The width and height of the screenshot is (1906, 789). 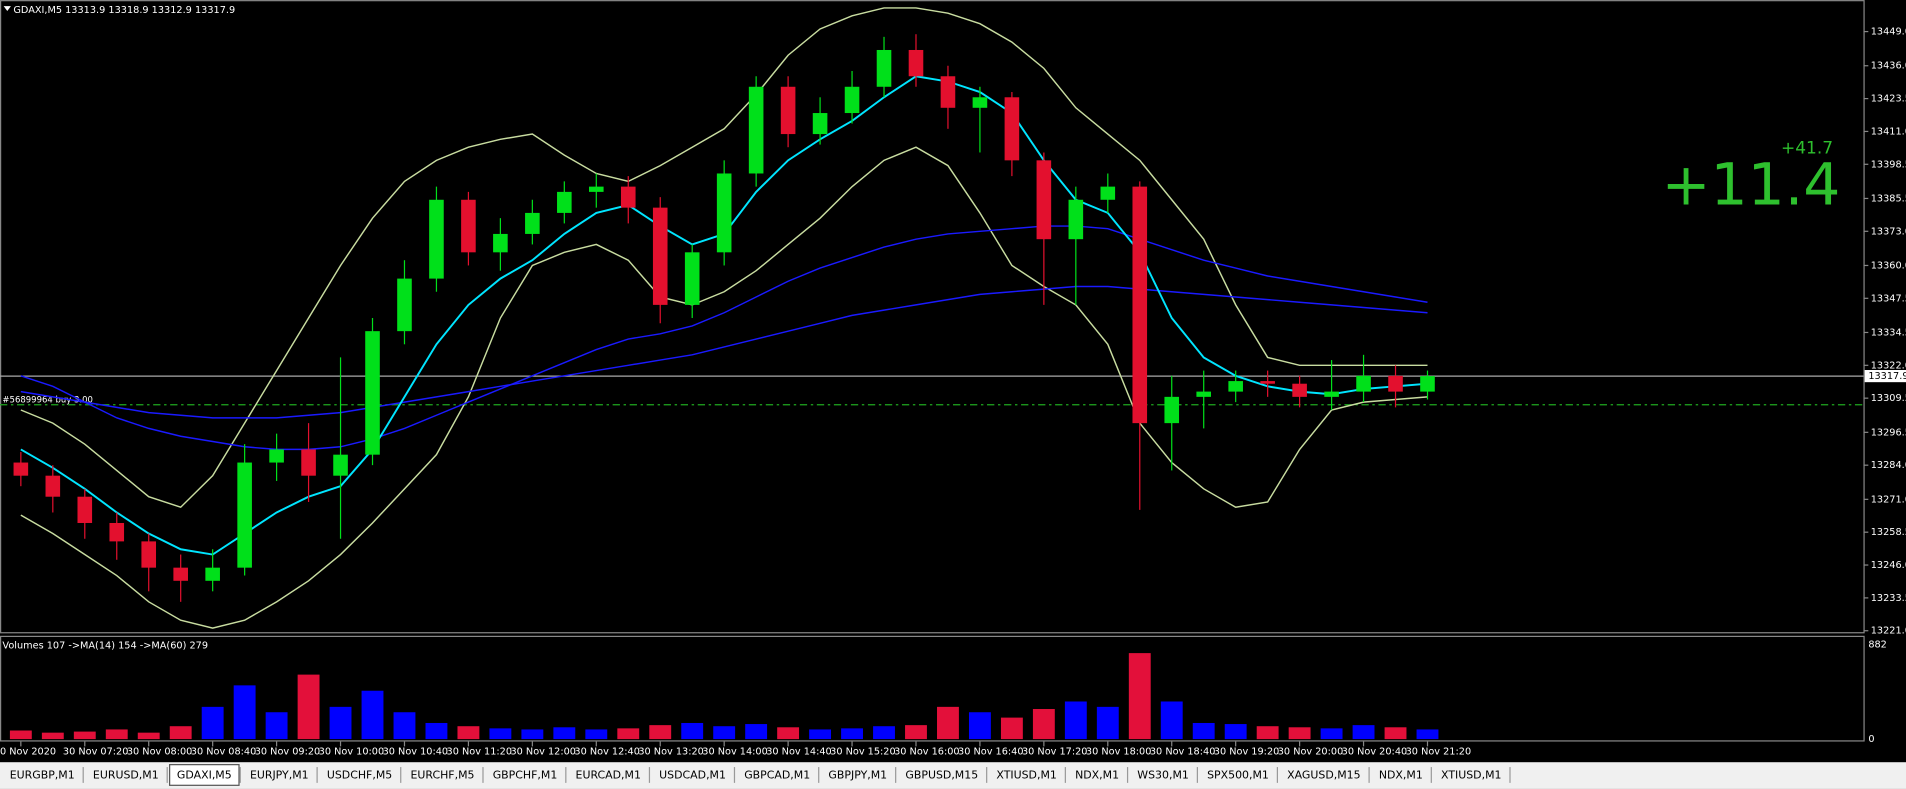 I want to click on tab-label: GBPJPY,M1, so click(x=857, y=775).